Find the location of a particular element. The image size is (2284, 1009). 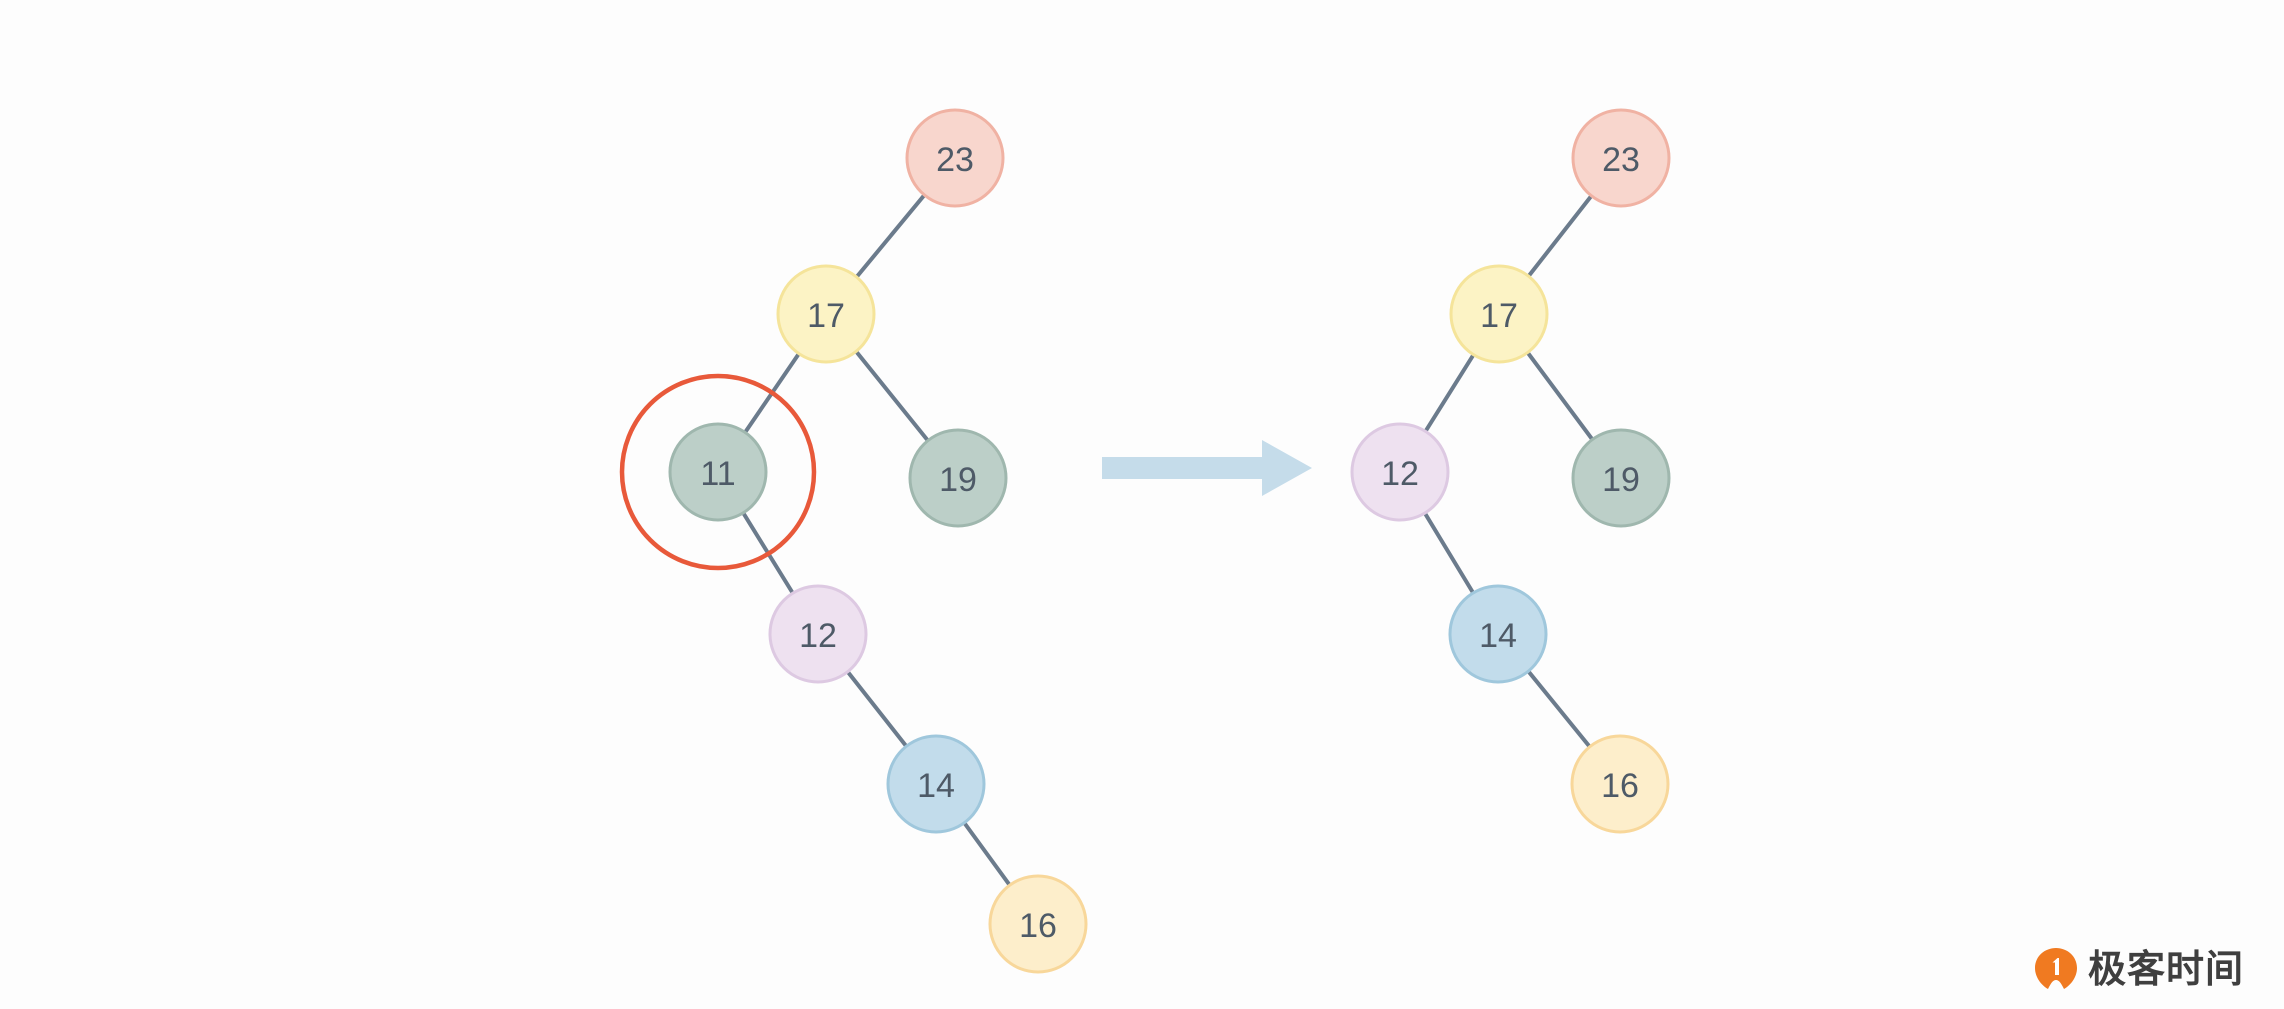

after-tree: 23 17 12 19 14 16 is located at coordinates (1510, 471).